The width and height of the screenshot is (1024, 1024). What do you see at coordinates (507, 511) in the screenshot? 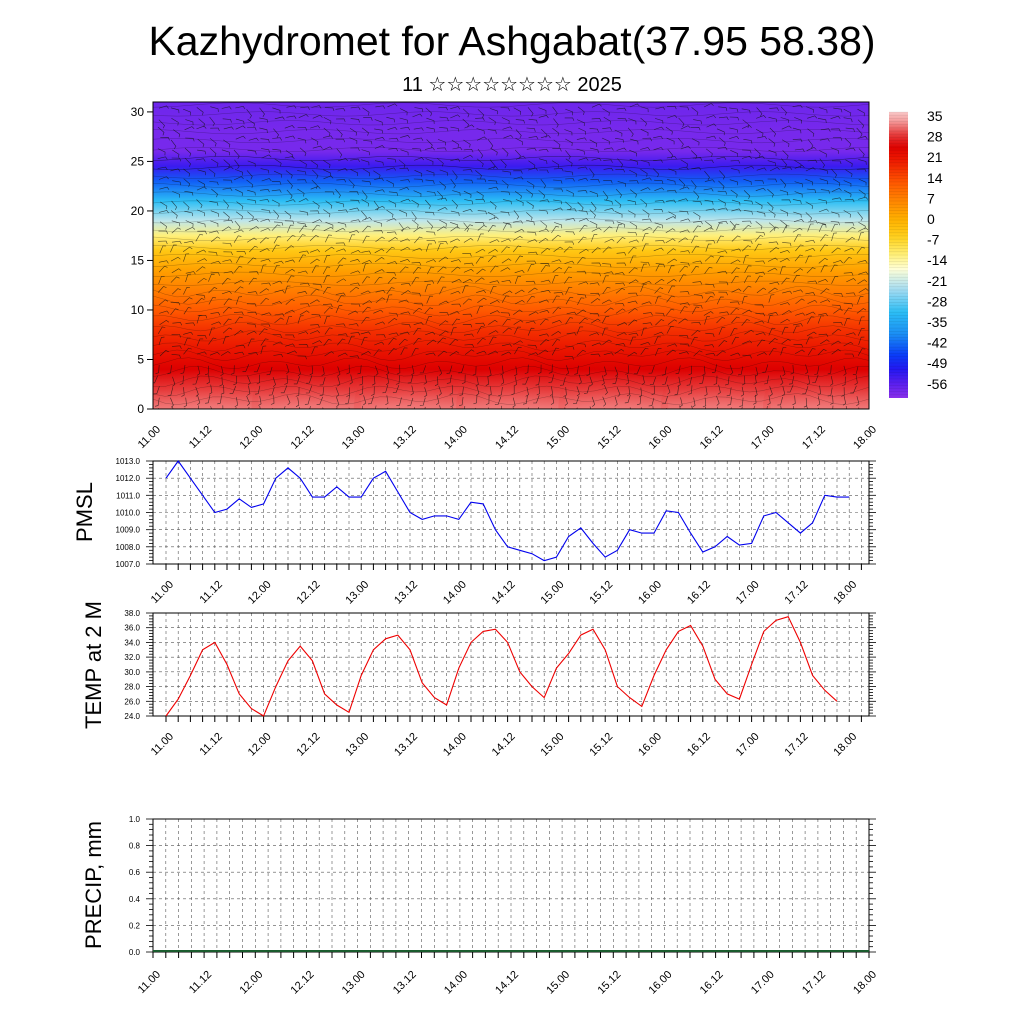
I see `pmsl-series-line` at bounding box center [507, 511].